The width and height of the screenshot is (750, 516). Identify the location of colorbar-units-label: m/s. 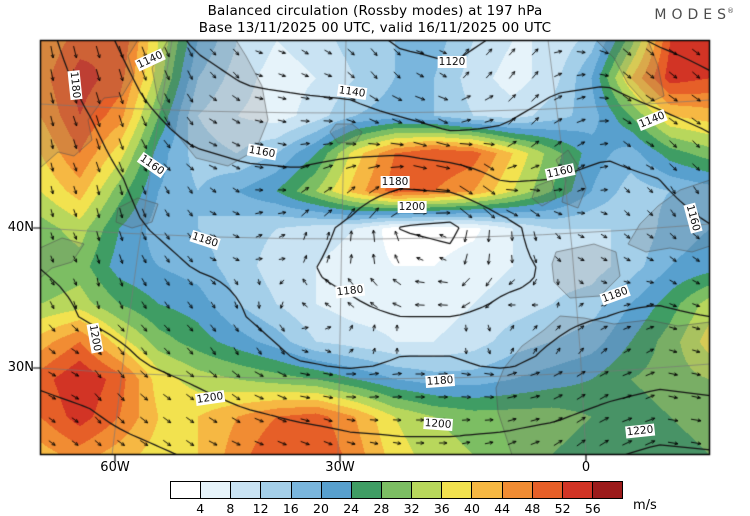
(645, 505).